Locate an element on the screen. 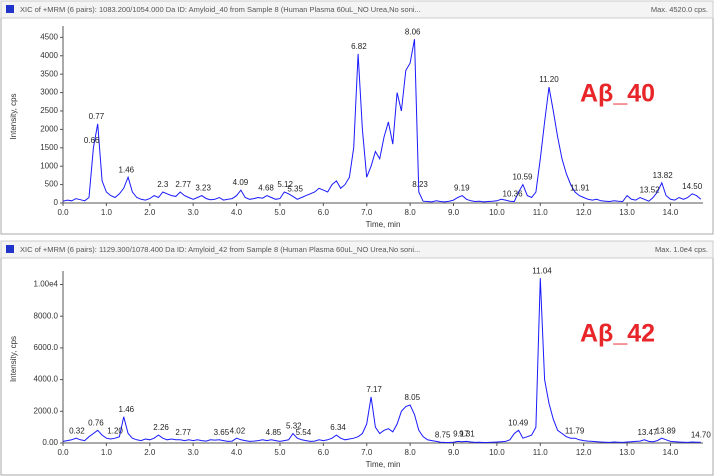  peak-label: 0.66 is located at coordinates (92, 140).